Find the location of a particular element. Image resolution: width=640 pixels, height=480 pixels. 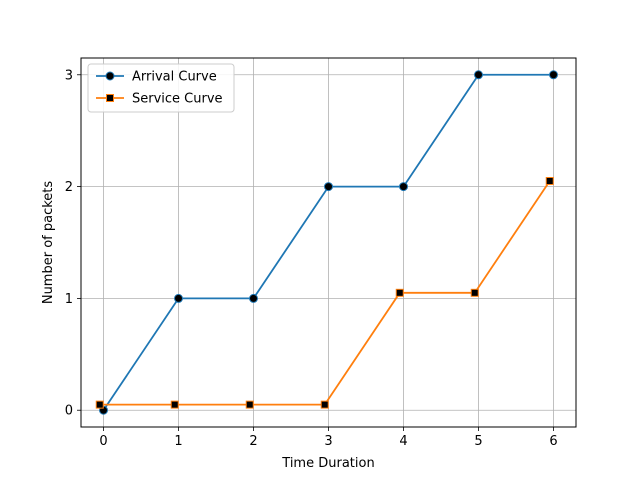

legend-box is located at coordinates (161, 88).